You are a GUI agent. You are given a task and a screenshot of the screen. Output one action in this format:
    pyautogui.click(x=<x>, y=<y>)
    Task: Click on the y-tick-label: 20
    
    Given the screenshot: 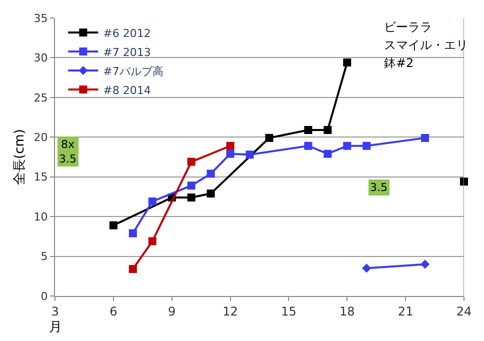 What is the action you would take?
    pyautogui.click(x=41, y=137)
    